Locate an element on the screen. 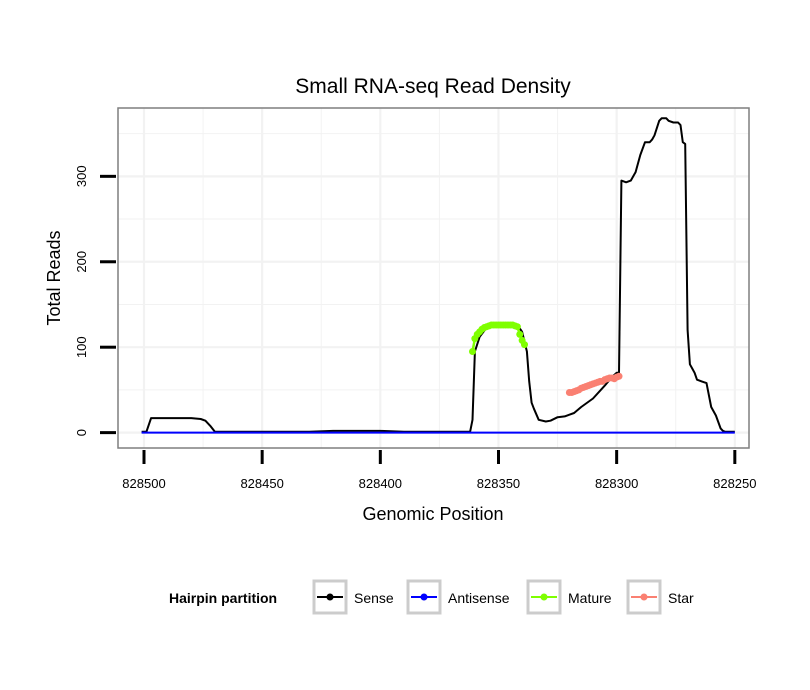 This screenshot has height=690, width=810. legend-key-point-sense is located at coordinates (330, 597).